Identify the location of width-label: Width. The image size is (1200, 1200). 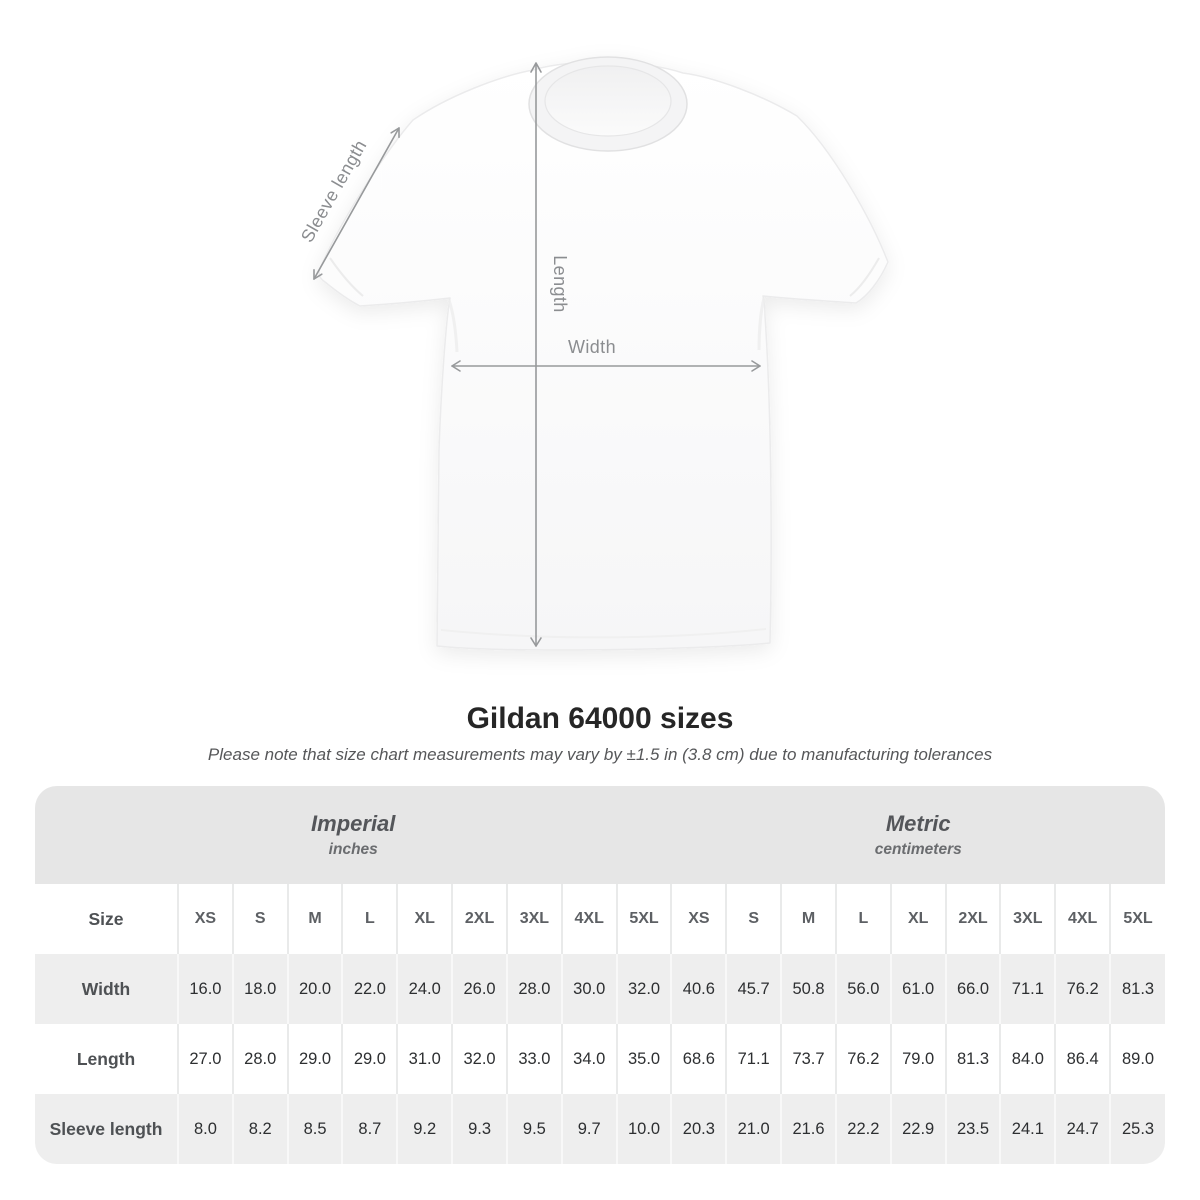
(592, 347).